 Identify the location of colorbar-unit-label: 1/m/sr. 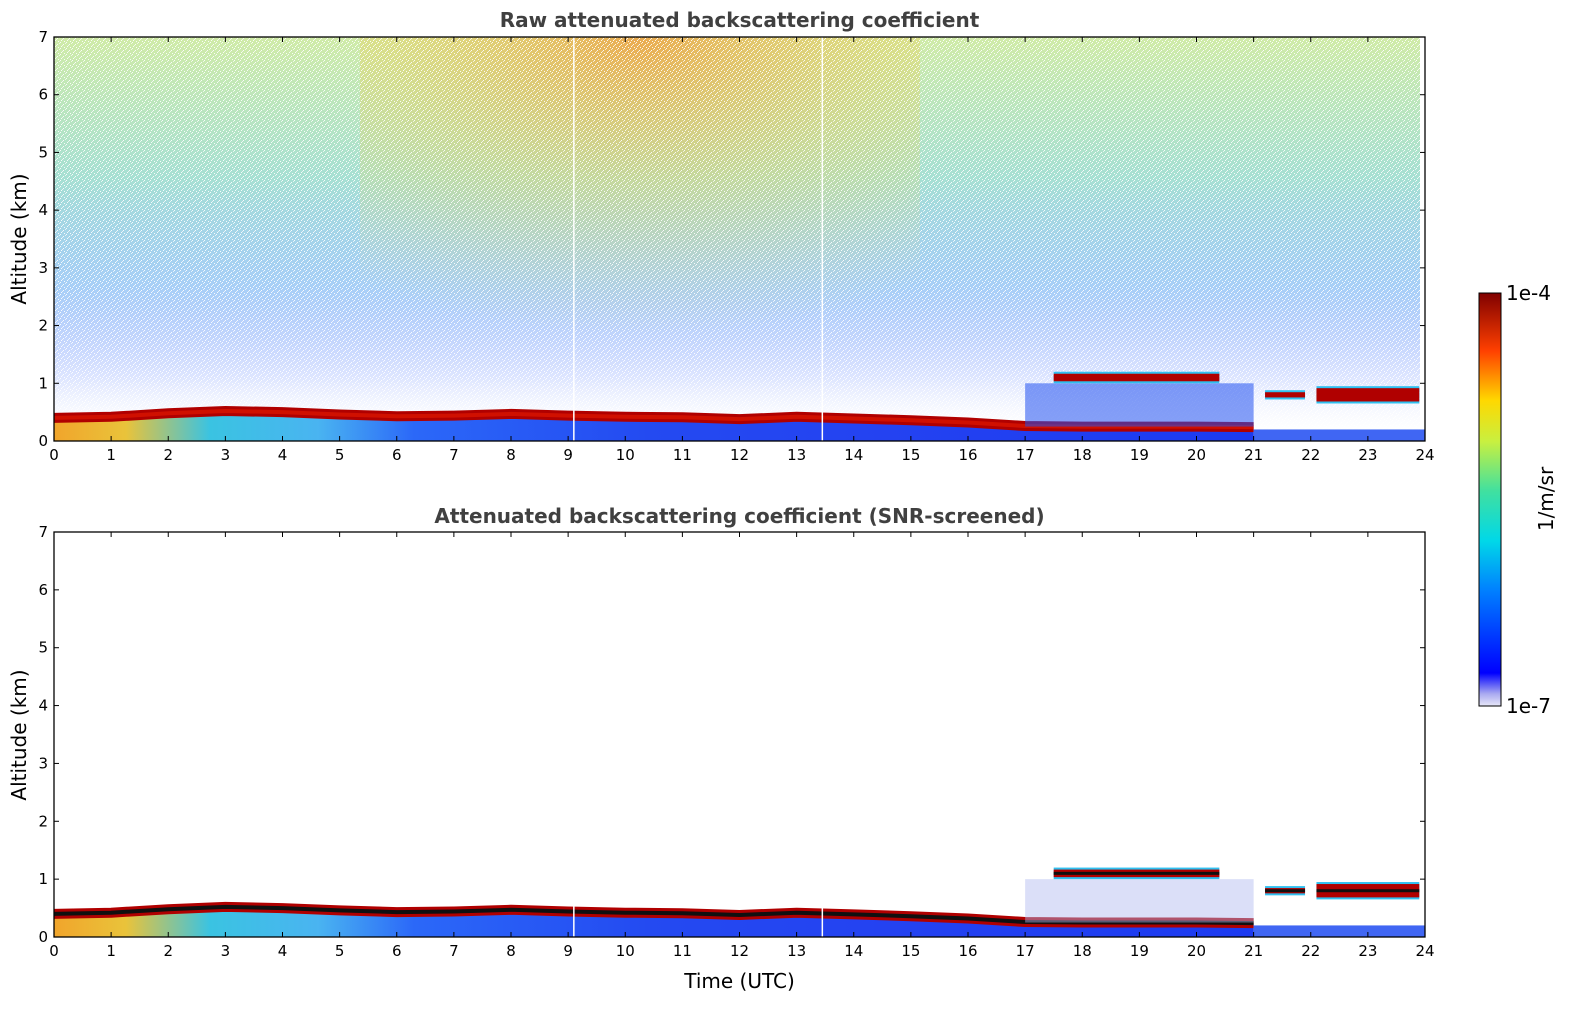
(1546, 498).